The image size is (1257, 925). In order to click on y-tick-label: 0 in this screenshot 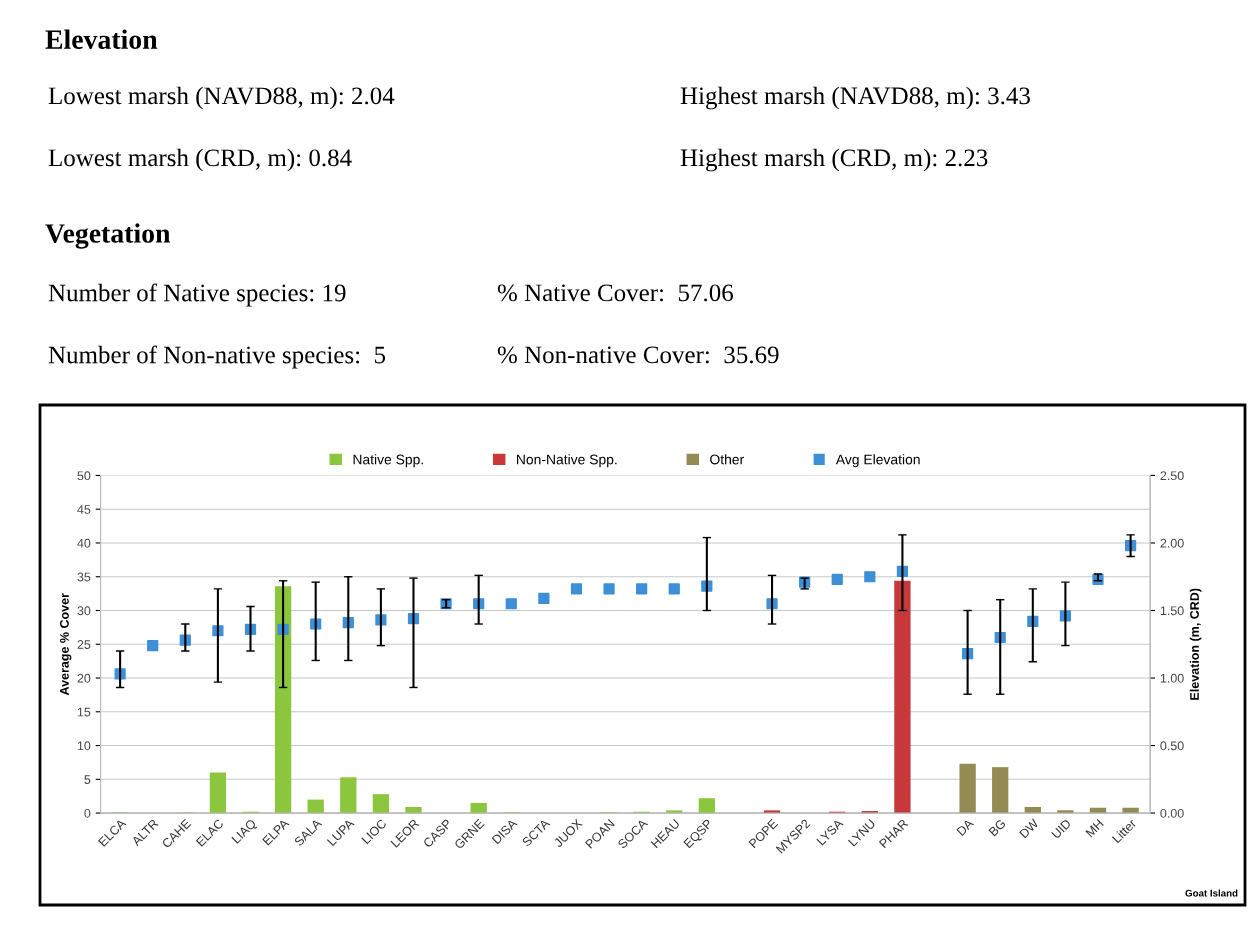, I will do `click(87, 813)`.